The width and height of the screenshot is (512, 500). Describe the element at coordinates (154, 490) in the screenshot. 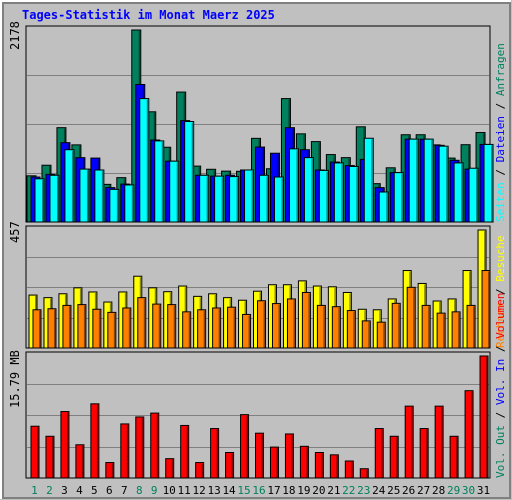

I see `x-label-day-9: 9` at that location.